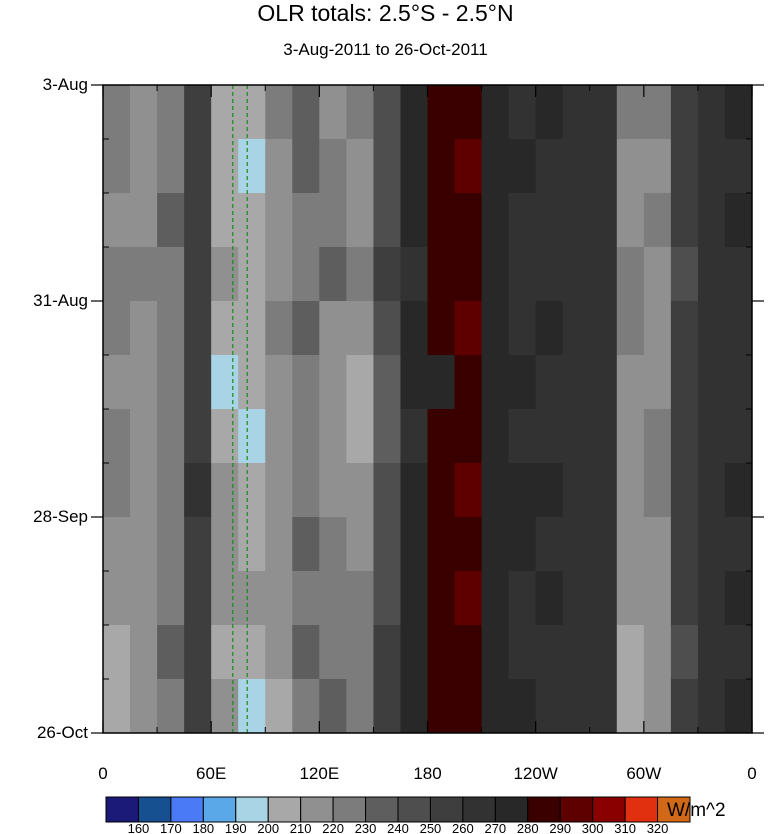  I want to click on colorbar-label: 320, so click(657, 827).